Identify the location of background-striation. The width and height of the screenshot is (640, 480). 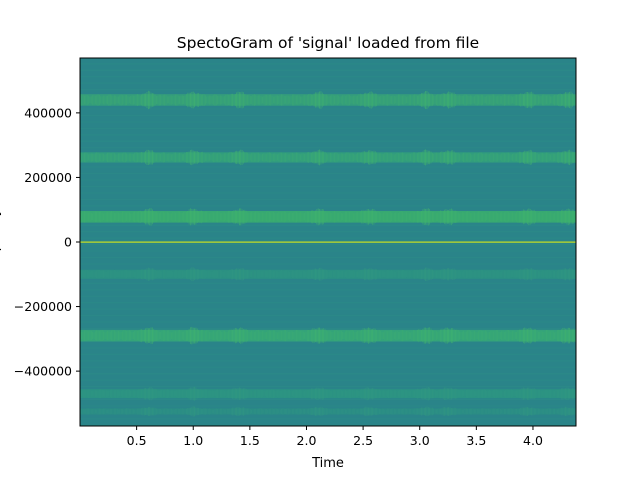
(328, 141).